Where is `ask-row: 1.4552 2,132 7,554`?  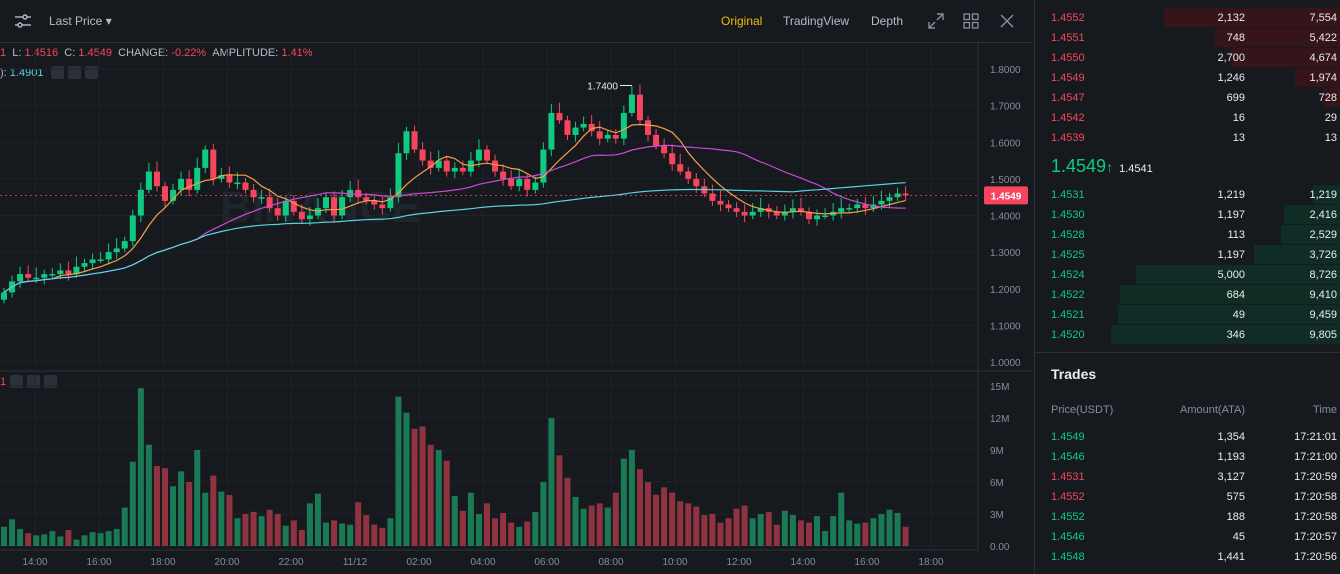
ask-row: 1.4552 2,132 7,554 is located at coordinates (1187, 17).